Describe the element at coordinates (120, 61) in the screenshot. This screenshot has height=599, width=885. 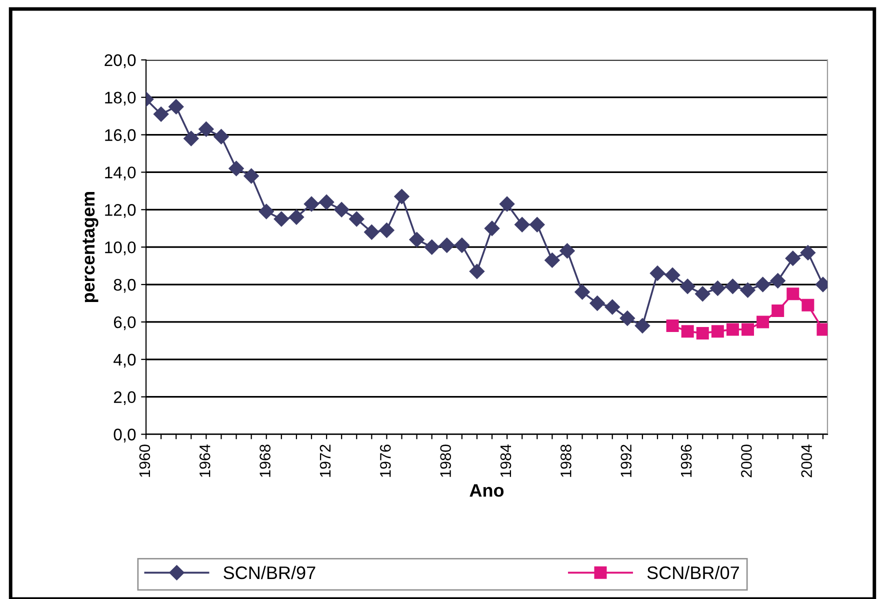
I see `y-tick-label: 20,0` at that location.